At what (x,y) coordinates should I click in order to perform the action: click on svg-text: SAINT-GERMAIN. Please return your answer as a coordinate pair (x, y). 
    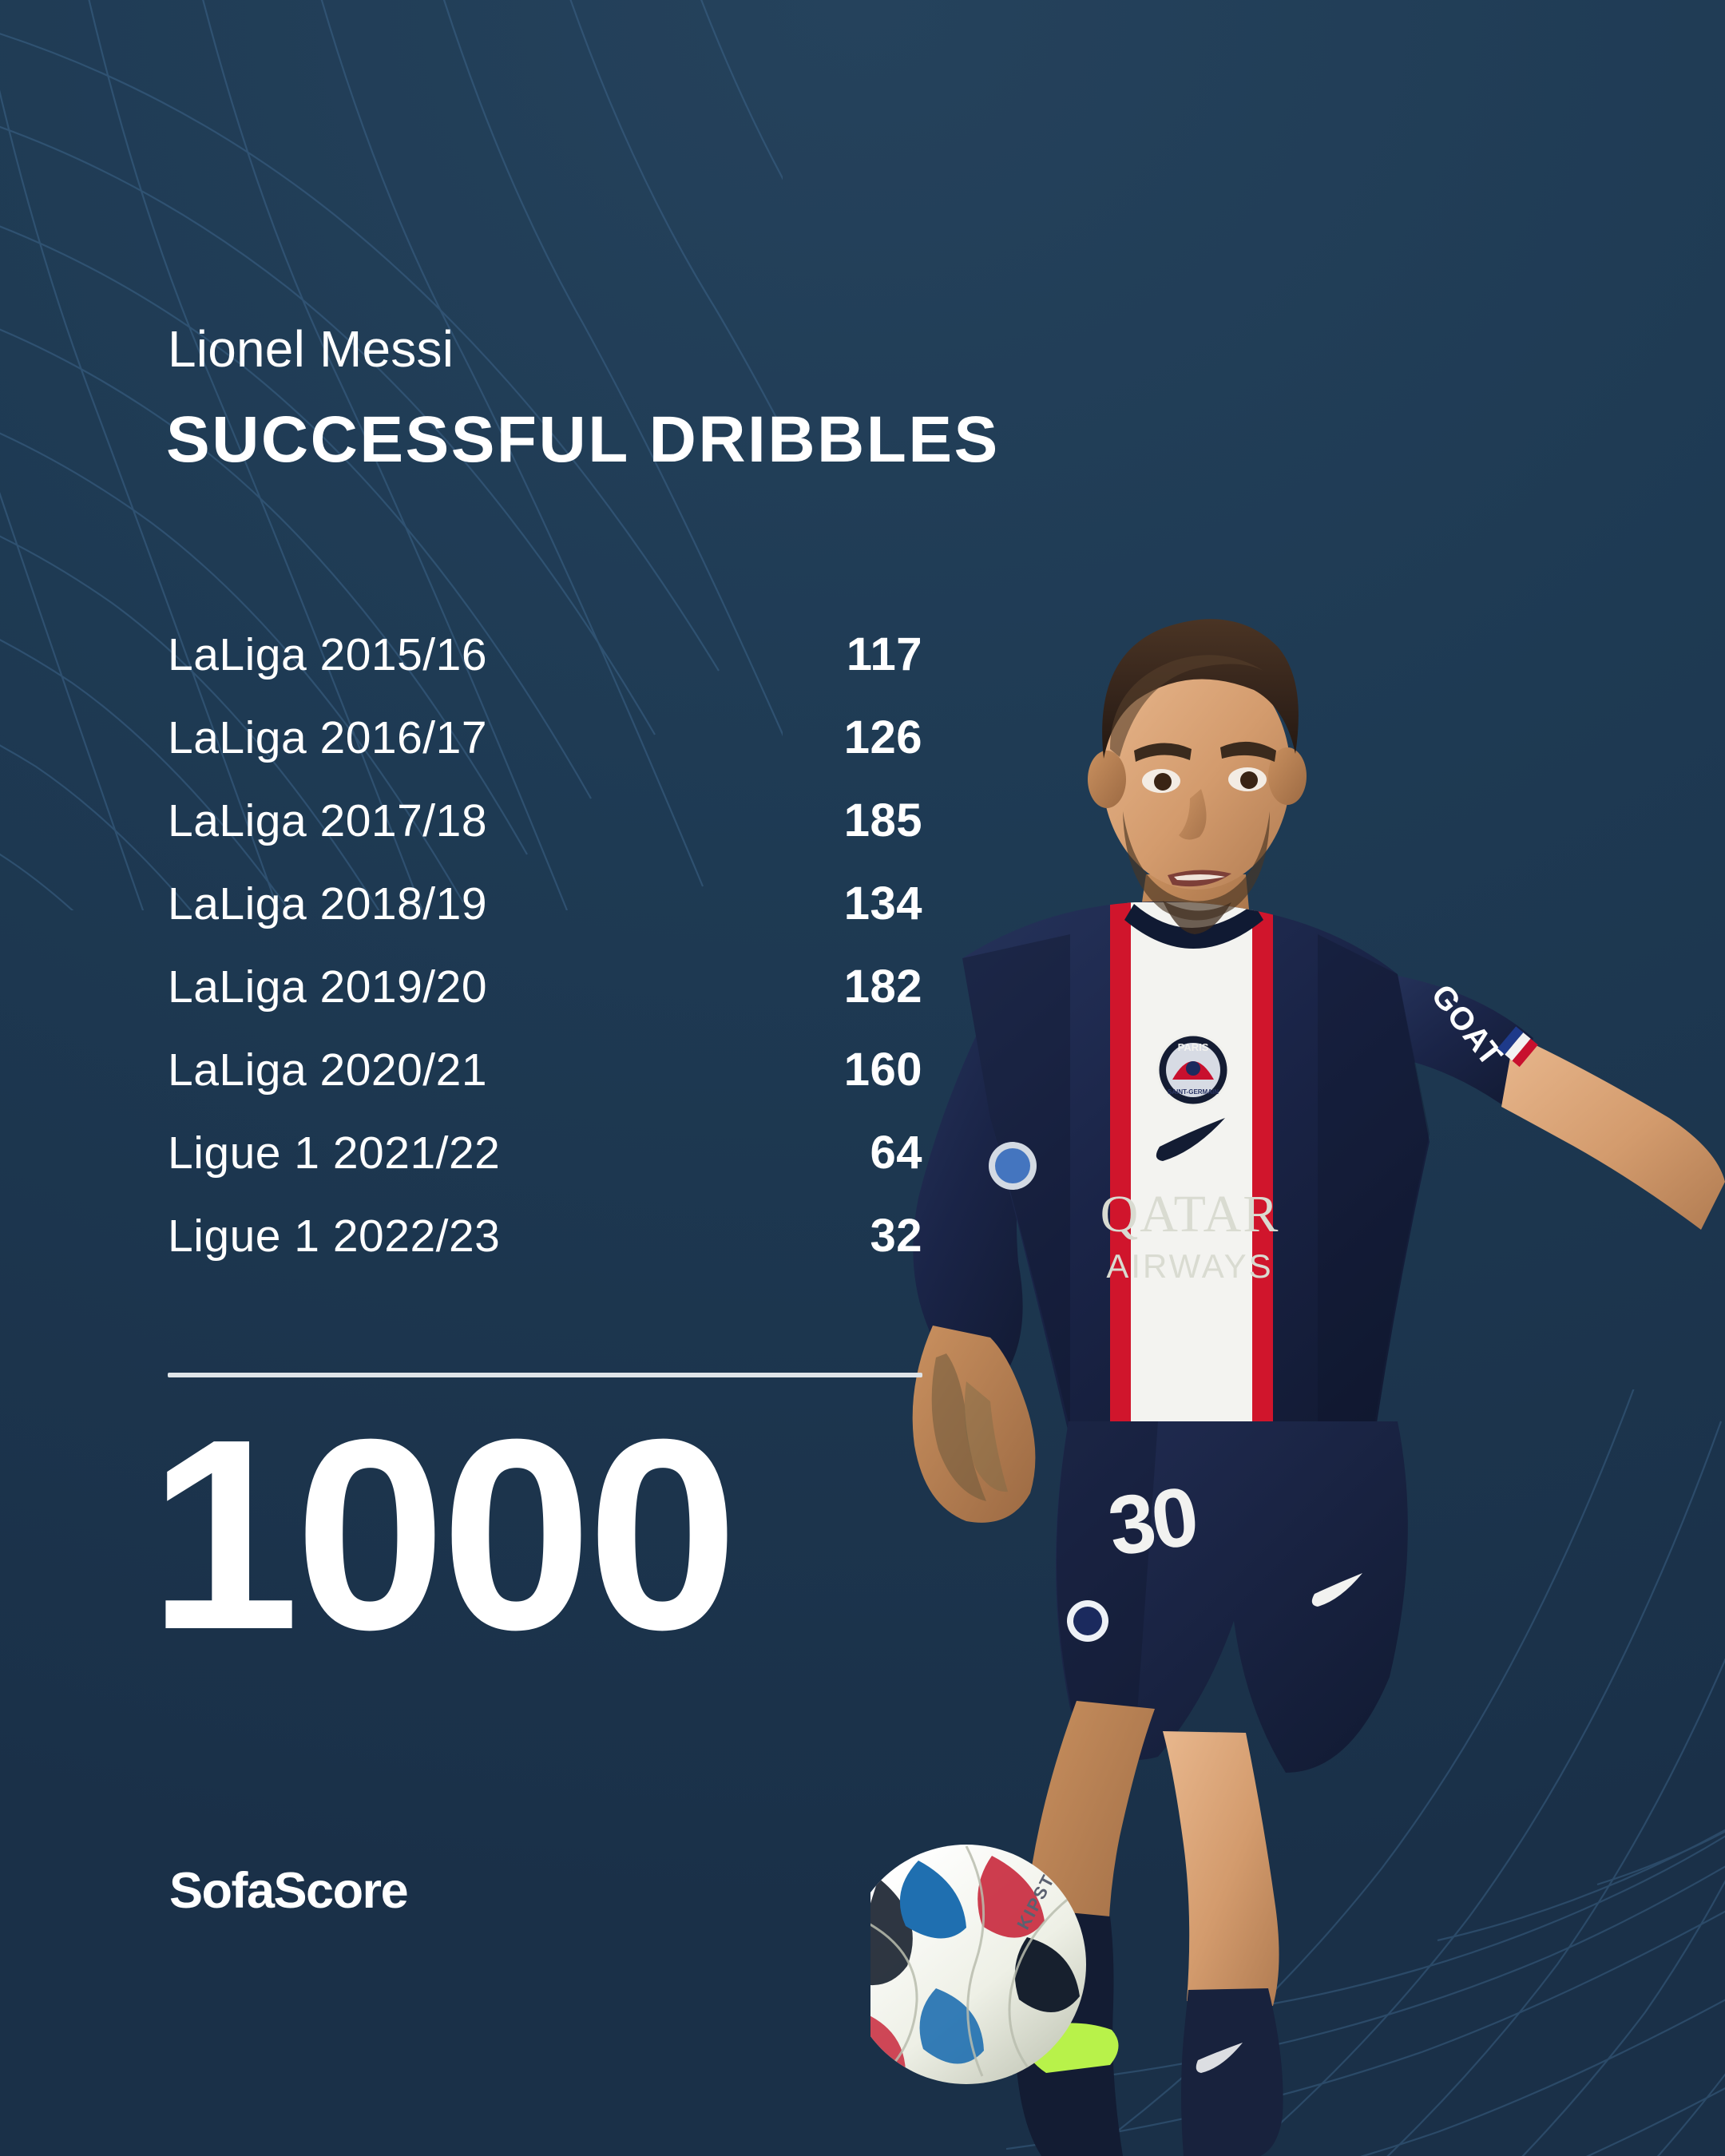
    Looking at the image, I should click on (1194, 1092).